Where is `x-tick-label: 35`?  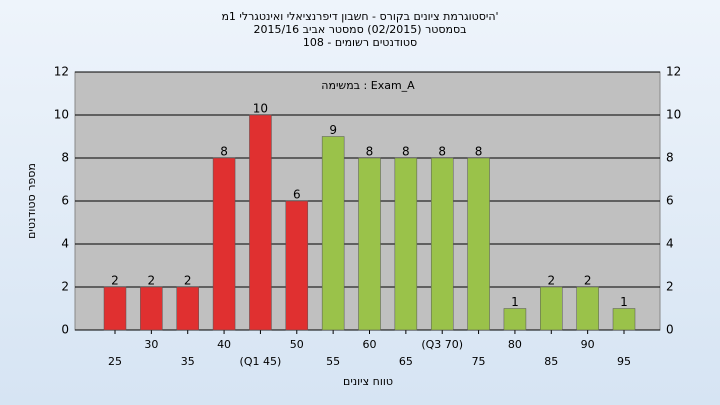
x-tick-label: 35 is located at coordinates (188, 361).